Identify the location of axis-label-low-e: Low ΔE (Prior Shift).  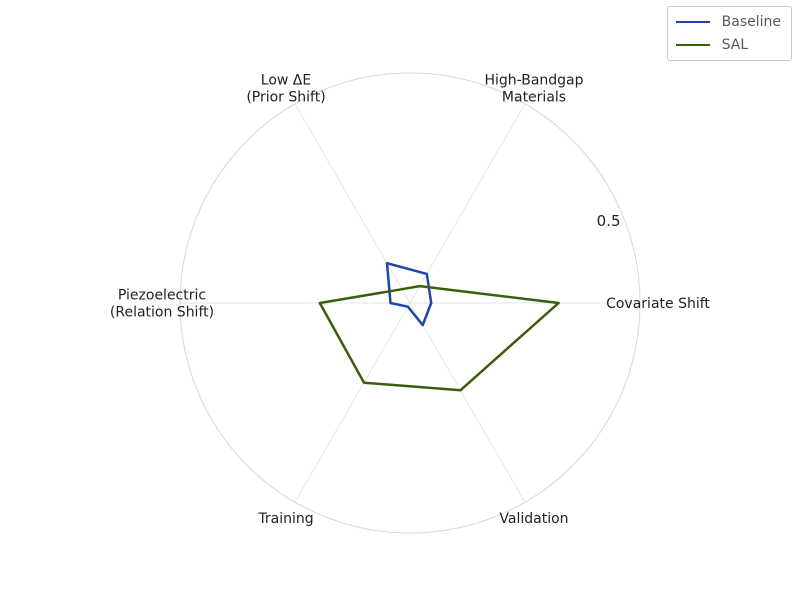
(285, 89).